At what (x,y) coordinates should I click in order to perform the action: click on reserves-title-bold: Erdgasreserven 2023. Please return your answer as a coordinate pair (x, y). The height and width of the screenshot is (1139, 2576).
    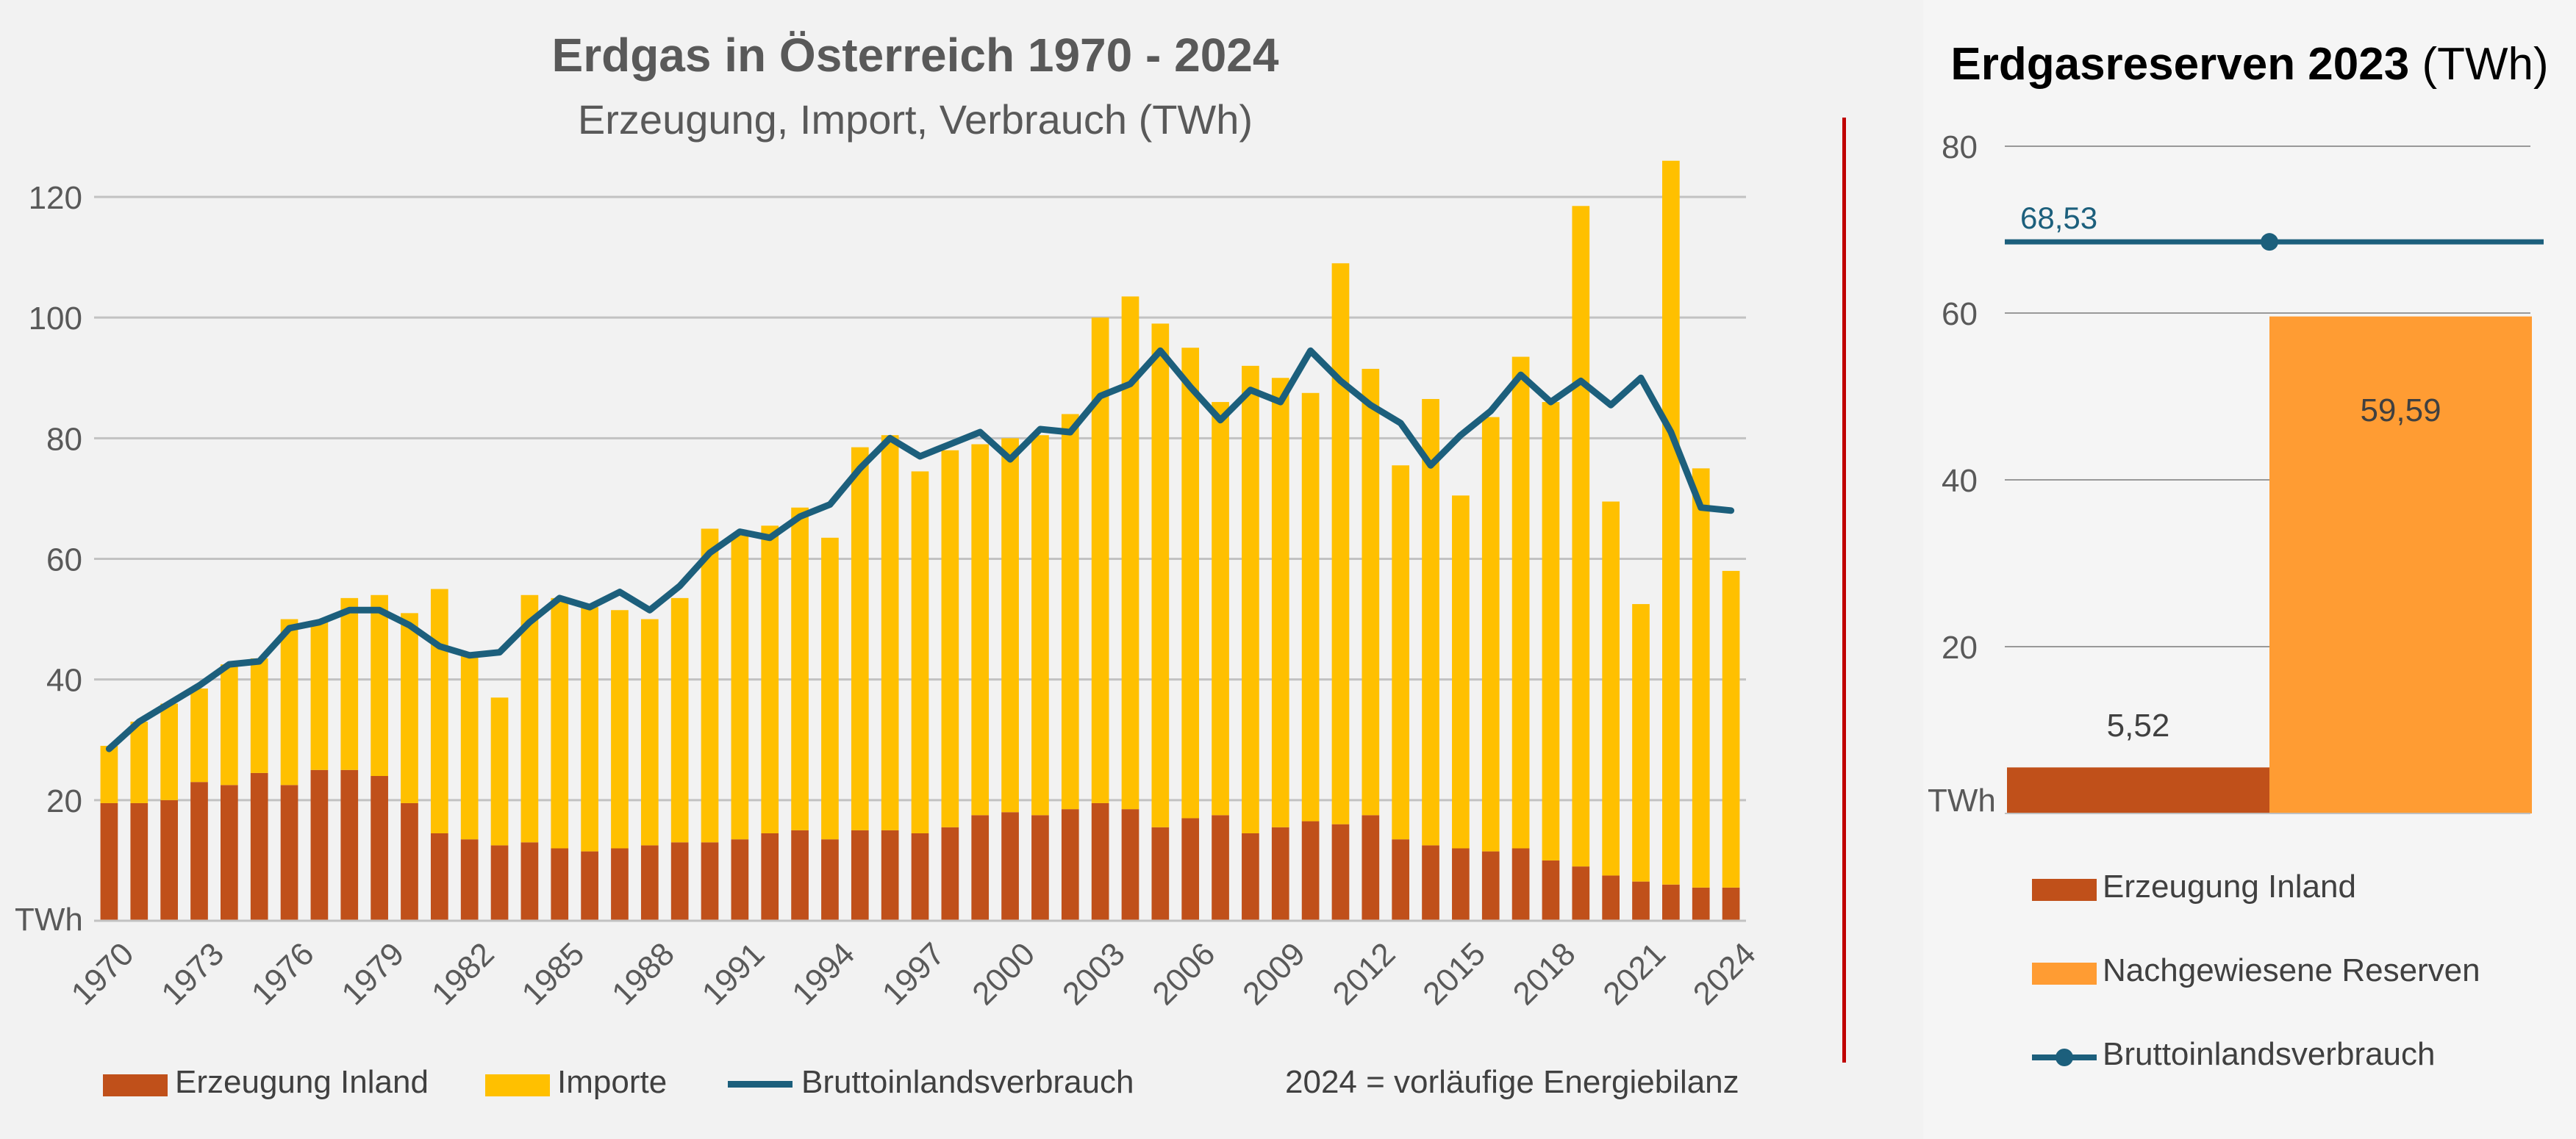
    Looking at the image, I should click on (2180, 64).